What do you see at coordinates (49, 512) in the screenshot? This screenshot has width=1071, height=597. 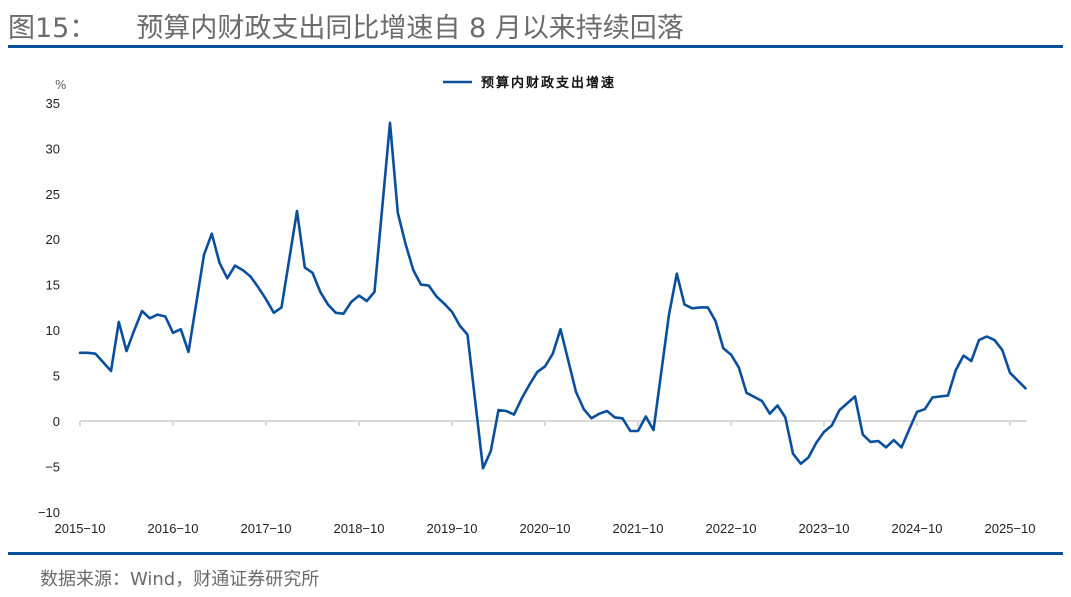 I see `y-tick-label: −10` at bounding box center [49, 512].